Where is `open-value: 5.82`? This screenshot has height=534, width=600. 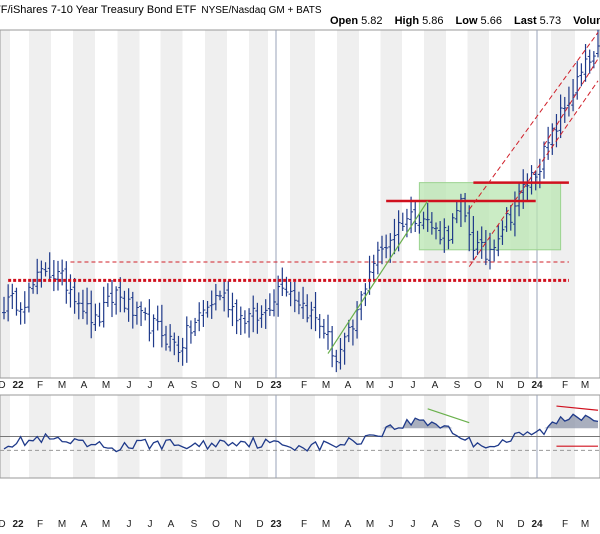
open-value: 5.82 is located at coordinates (372, 21).